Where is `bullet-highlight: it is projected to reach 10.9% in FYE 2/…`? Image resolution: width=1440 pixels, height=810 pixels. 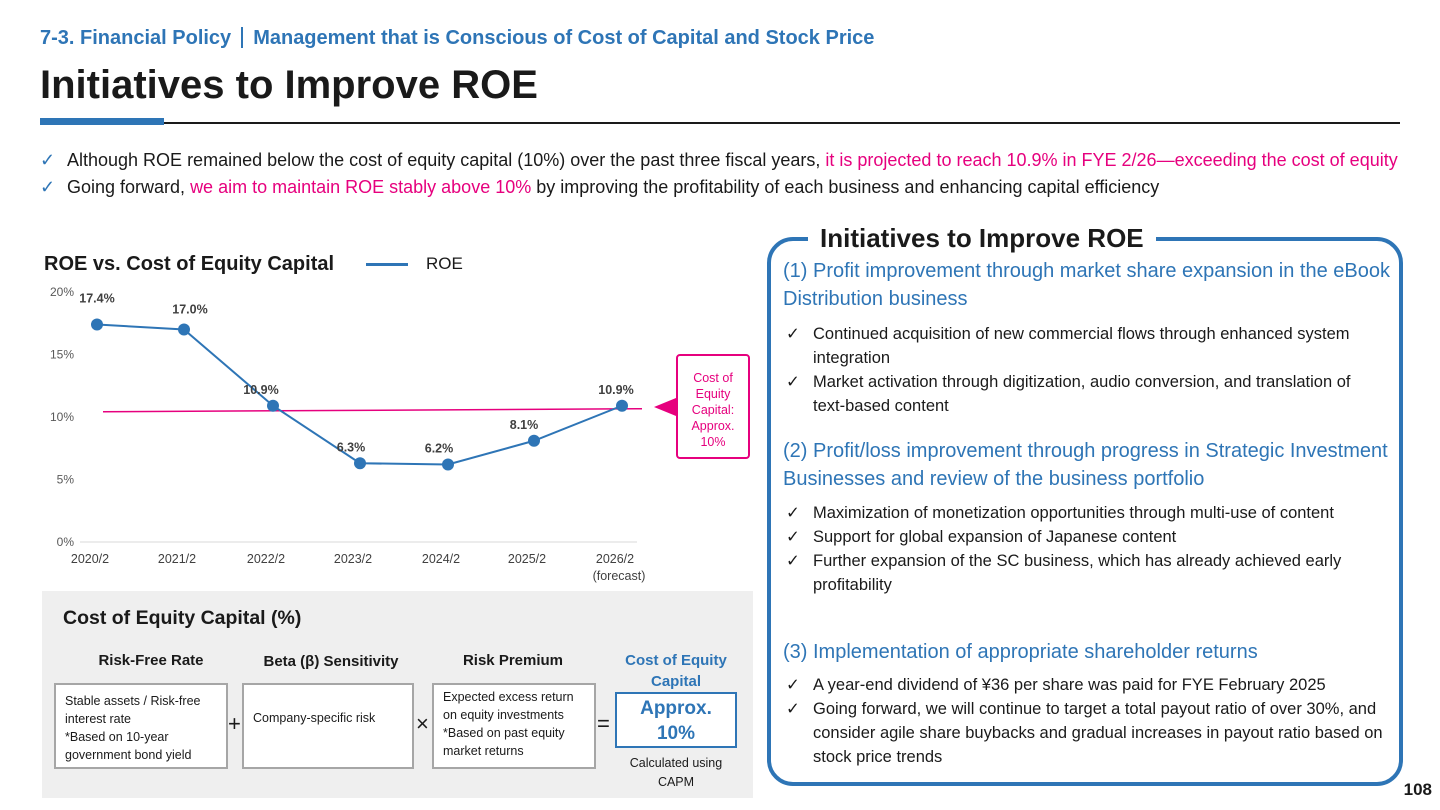 bullet-highlight: it is projected to reach 10.9% in FYE 2/… is located at coordinates (1111, 160).